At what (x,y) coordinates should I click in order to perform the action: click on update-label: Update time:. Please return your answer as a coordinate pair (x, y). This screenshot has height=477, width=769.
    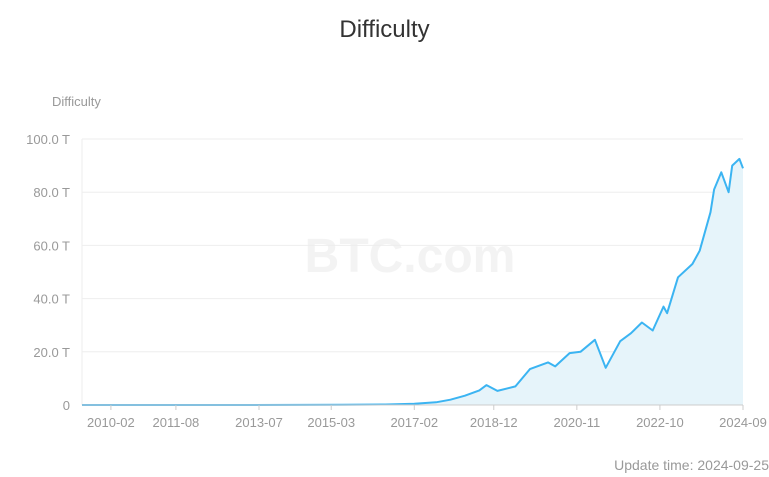
    Looking at the image, I should click on (654, 465).